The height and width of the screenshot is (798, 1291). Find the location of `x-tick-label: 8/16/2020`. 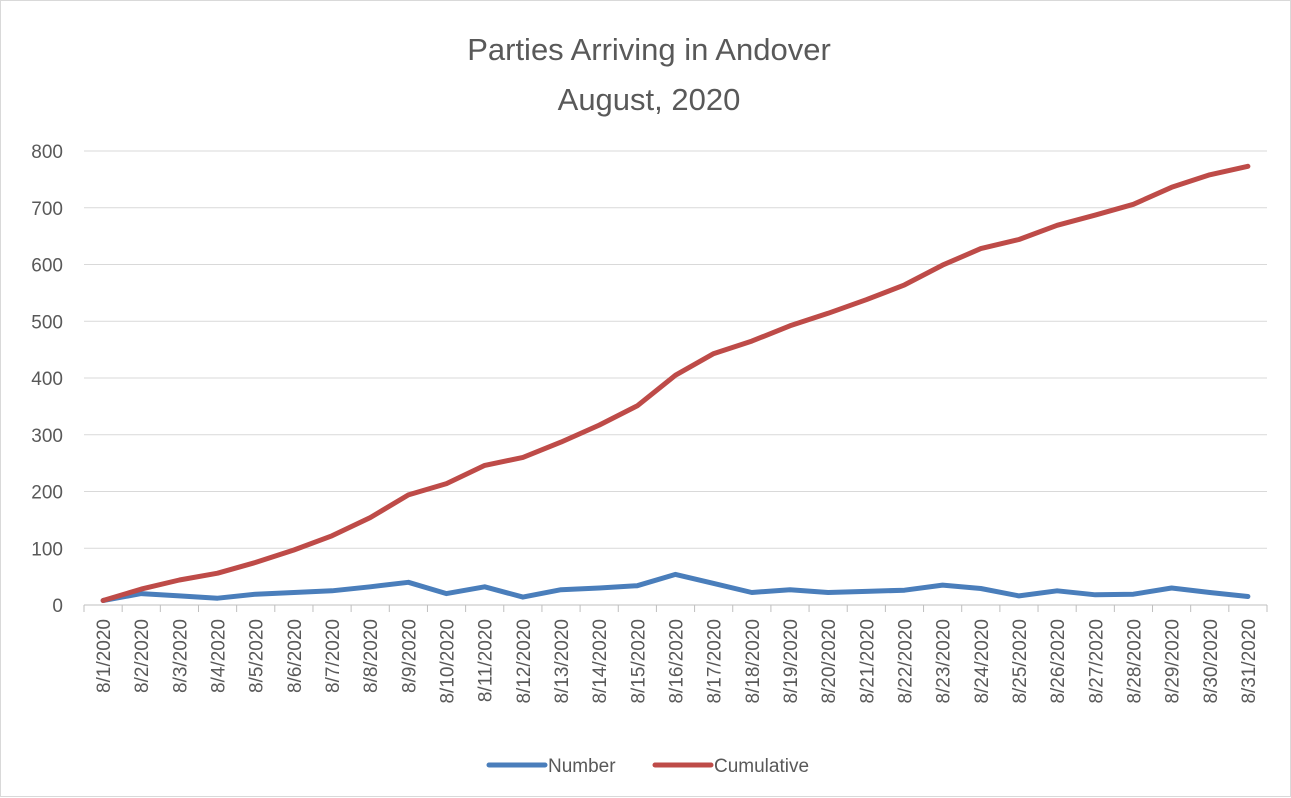

x-tick-label: 8/16/2020 is located at coordinates (677, 661).